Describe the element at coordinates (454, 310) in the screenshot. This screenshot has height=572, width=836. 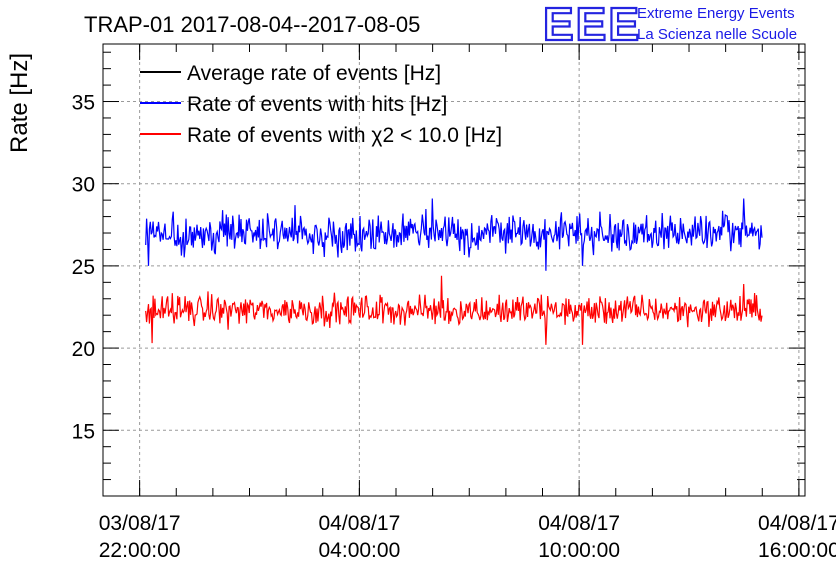
I see `series-chi2-line` at that location.